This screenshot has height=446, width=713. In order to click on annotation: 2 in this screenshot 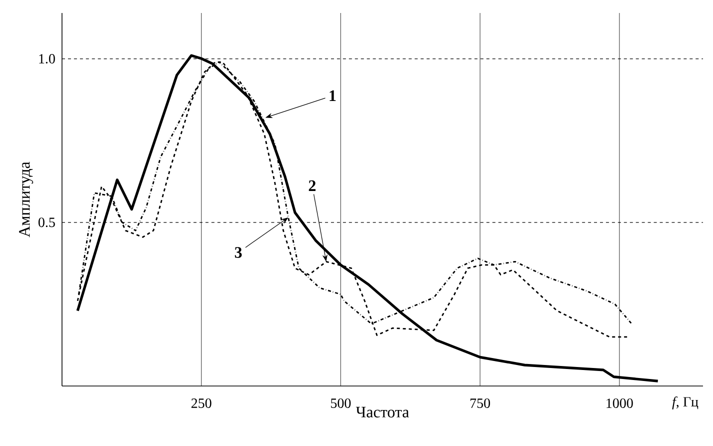, I will do `click(312, 185)`.